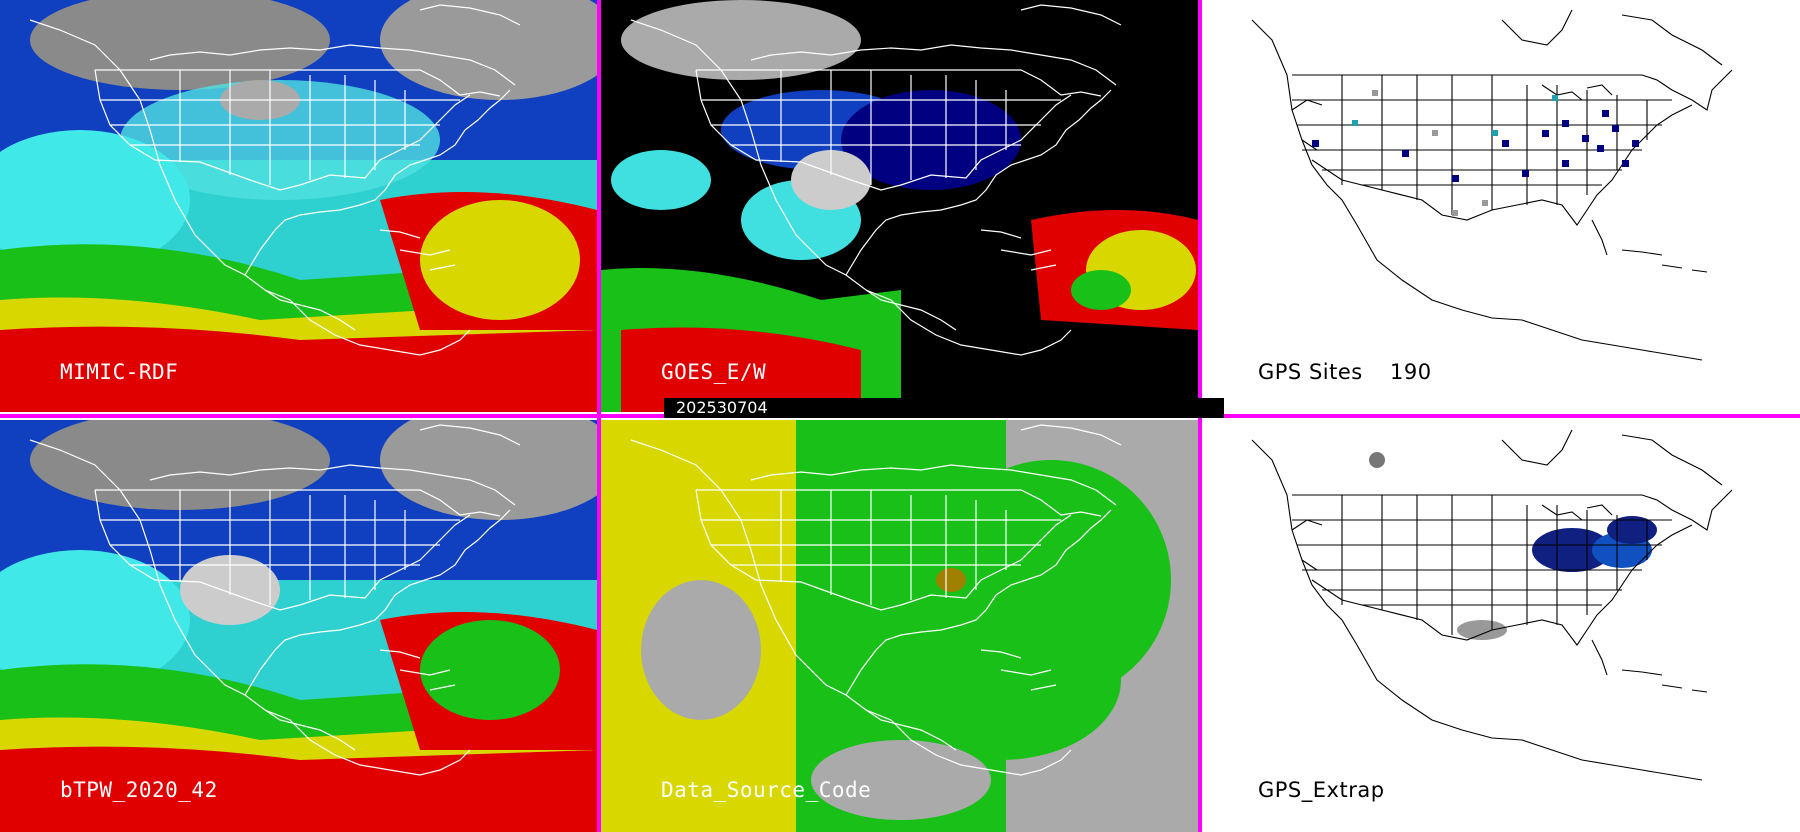  What do you see at coordinates (119, 372) in the screenshot?
I see `panel-label: MIMIC-RDF` at bounding box center [119, 372].